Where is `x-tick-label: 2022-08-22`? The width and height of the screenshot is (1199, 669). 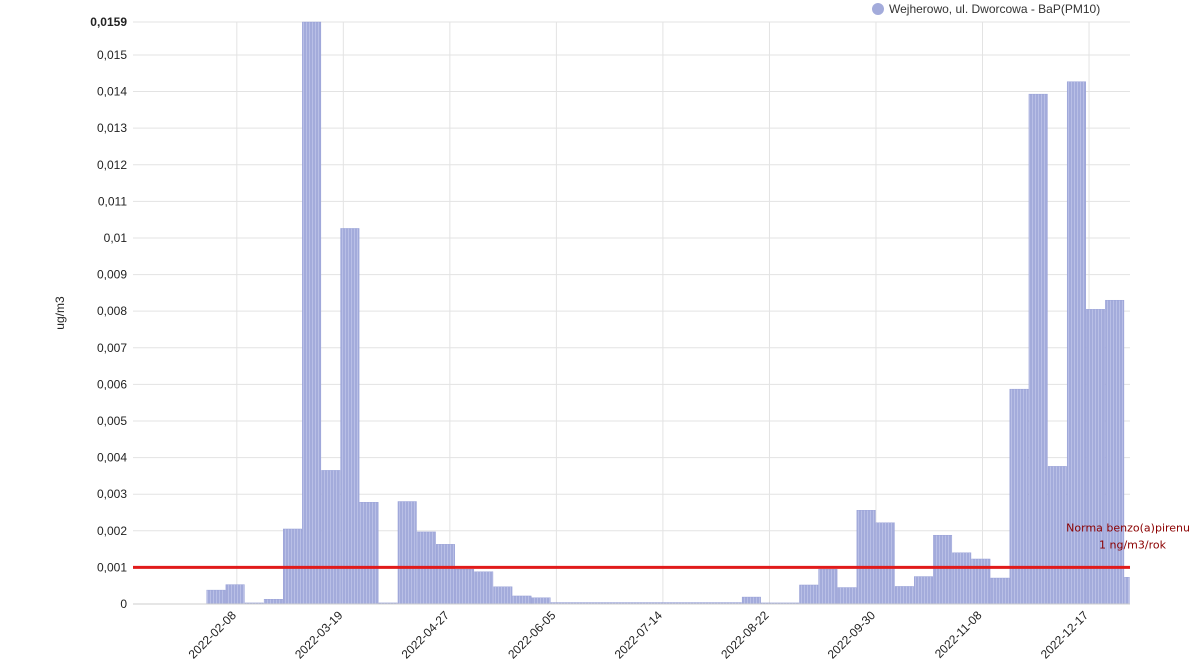
x-tick-label: 2022-08-22 is located at coordinates (745, 635).